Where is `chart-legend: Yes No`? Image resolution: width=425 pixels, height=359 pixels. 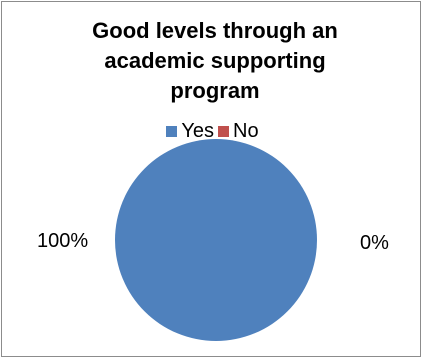 chart-legend: Yes No is located at coordinates (212, 131).